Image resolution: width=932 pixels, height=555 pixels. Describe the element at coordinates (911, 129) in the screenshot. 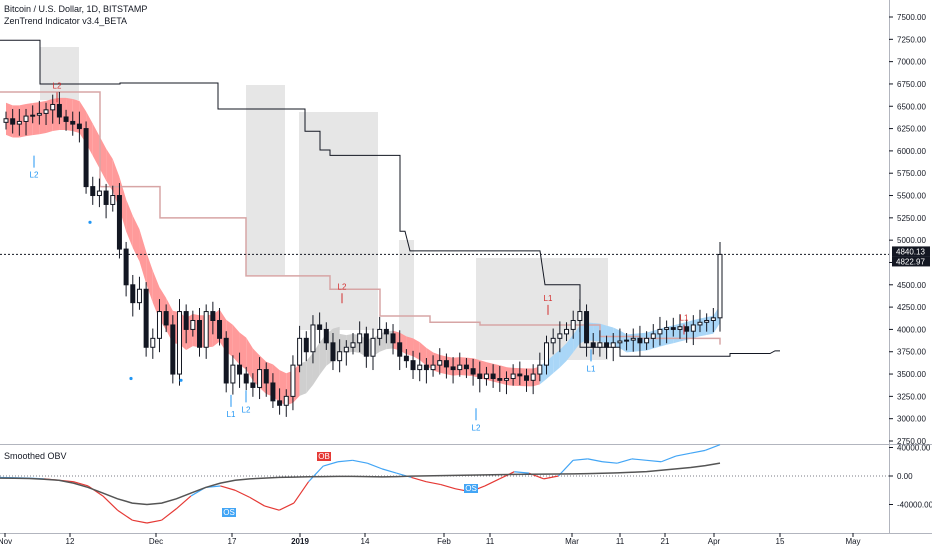

I see `price-tick-label: 6250.00` at that location.